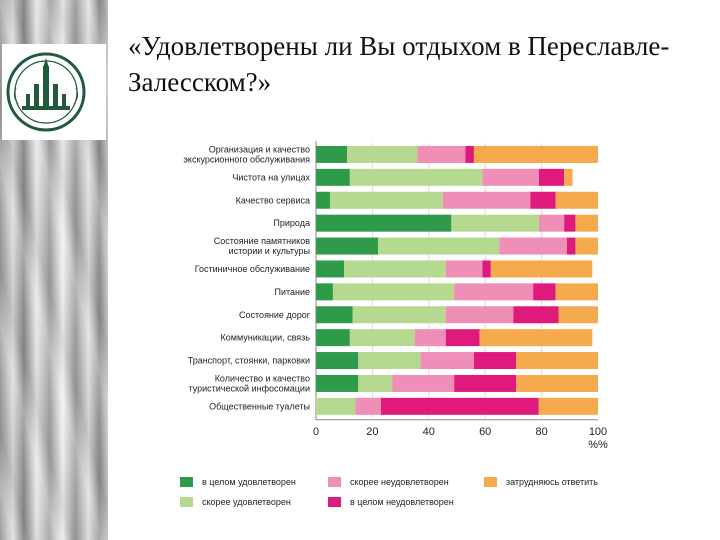 The width and height of the screenshot is (720, 540). Describe the element at coordinates (552, 482) in the screenshot. I see `legend-label: затрудняюсь ответить` at that location.